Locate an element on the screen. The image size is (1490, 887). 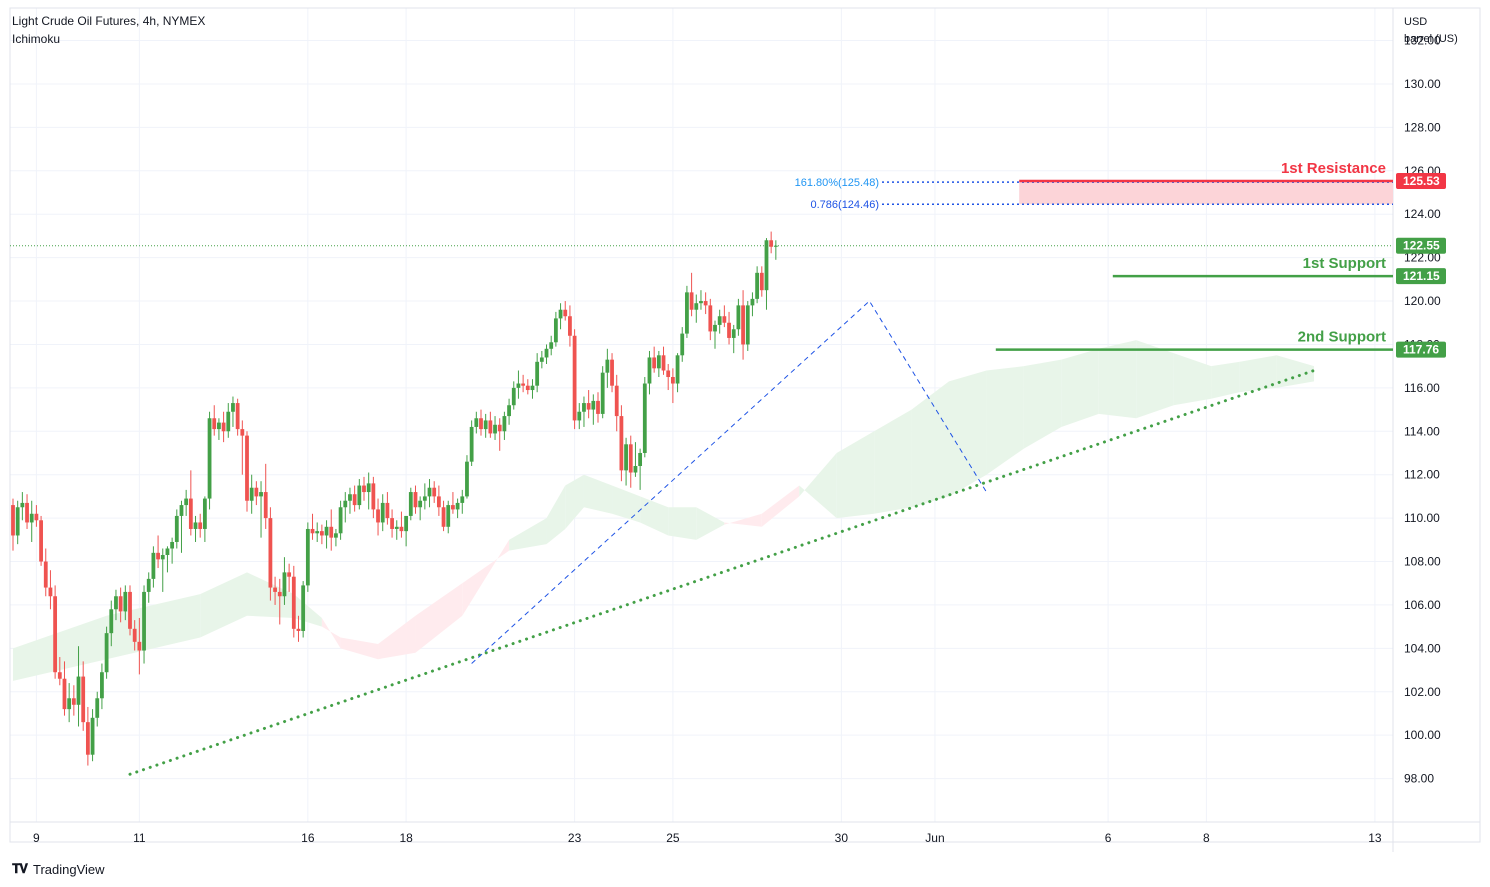
fib-label: 161.80%(125.48) is located at coordinates (837, 183).